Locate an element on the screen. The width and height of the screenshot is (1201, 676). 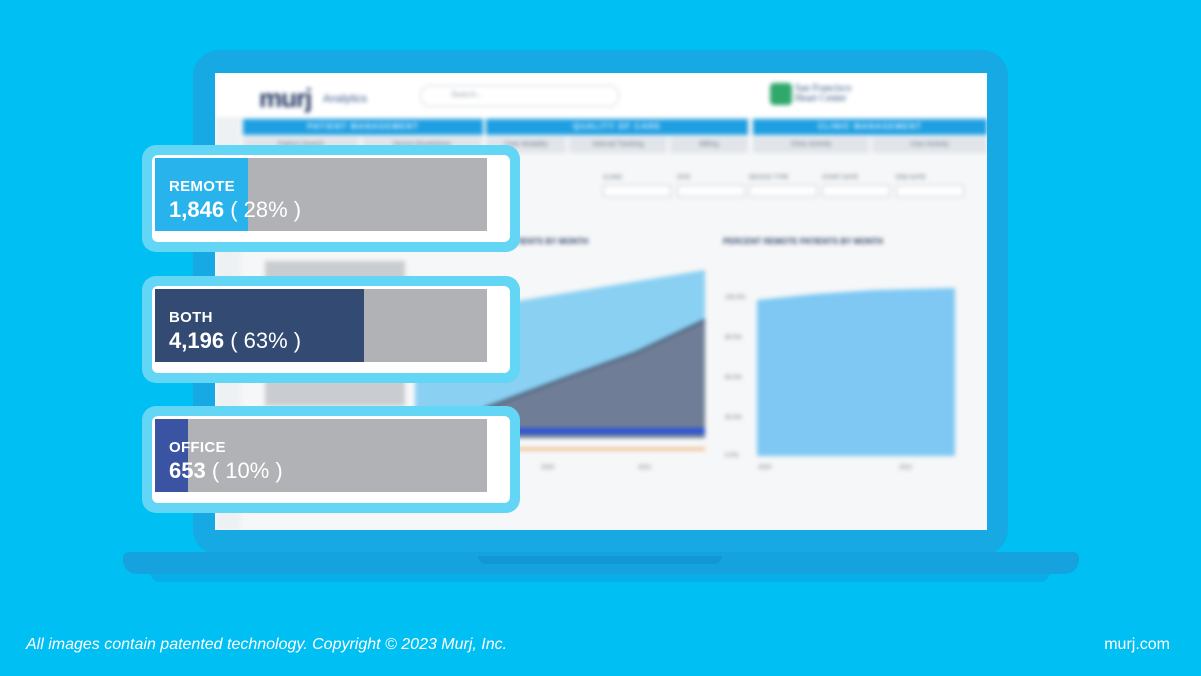
filter-label-clinic: CLINIC is located at coordinates (613, 178).